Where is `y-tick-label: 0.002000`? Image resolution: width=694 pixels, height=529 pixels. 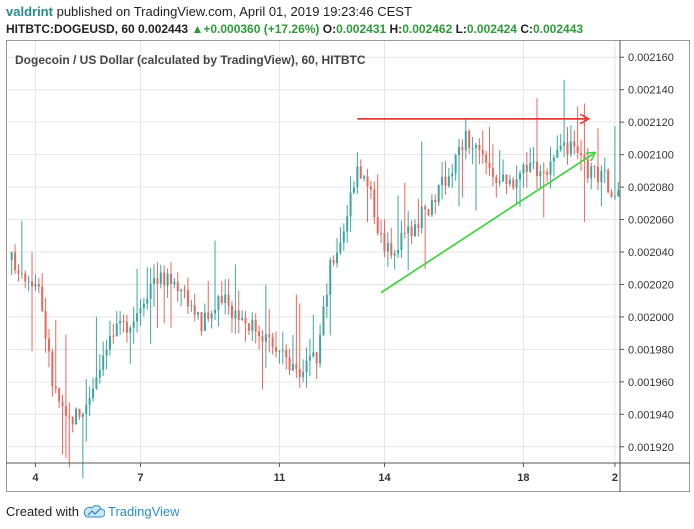 y-tick-label: 0.002000 is located at coordinates (651, 318).